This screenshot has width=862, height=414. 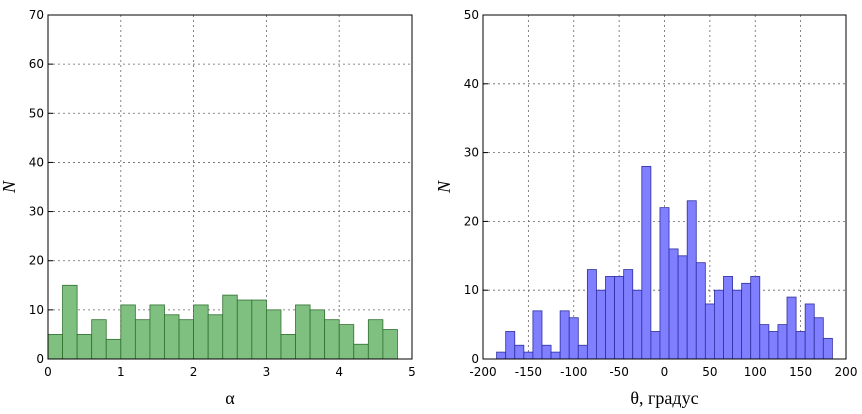 What do you see at coordinates (482, 372) in the screenshot?
I see `x-tick-label: -200` at bounding box center [482, 372].